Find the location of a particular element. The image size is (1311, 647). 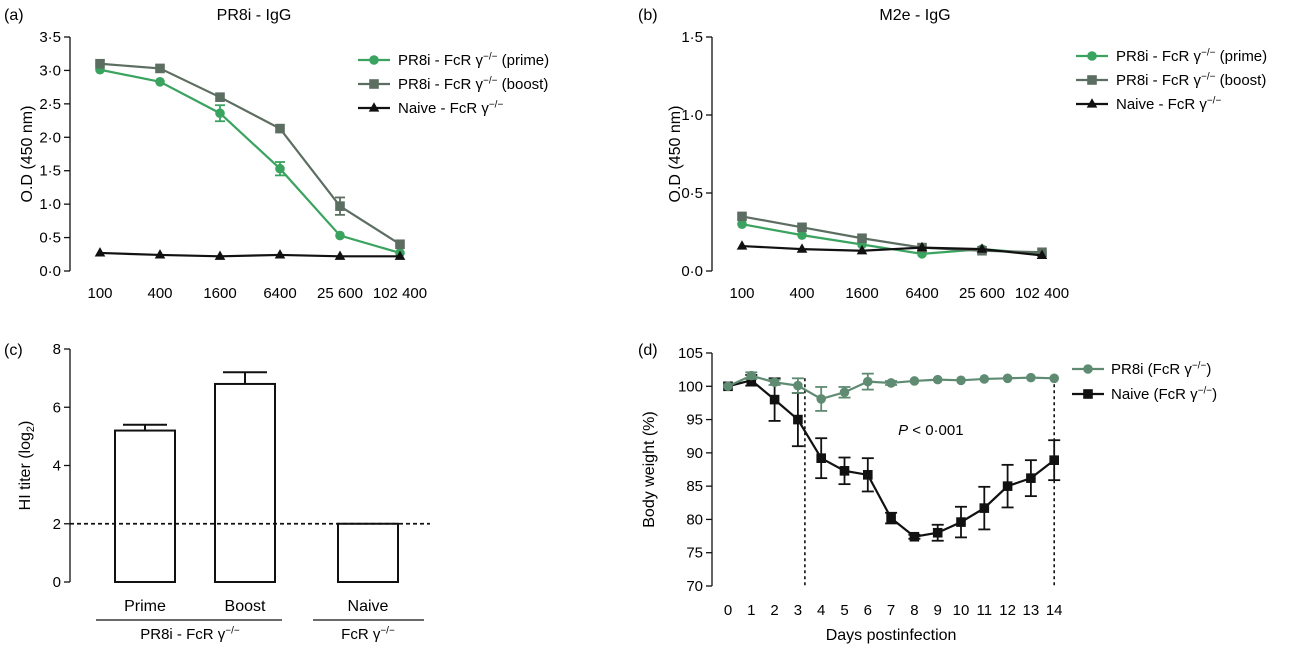

panel-b-x-tick-label: 100 is located at coordinates (741, 293).